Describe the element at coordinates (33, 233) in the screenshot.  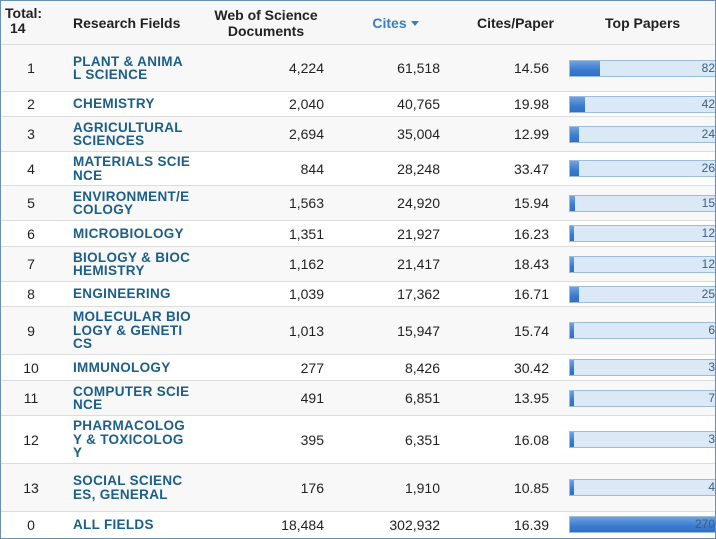
I see `rank-cell: 6` at that location.